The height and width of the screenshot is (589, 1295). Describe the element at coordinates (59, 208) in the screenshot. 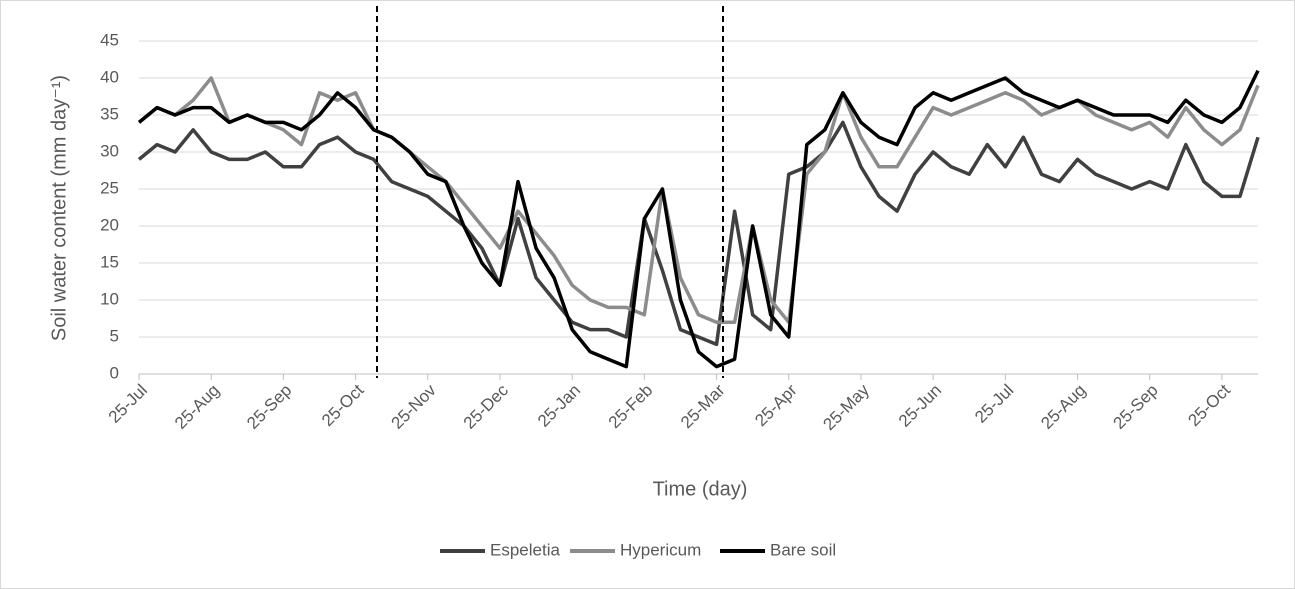

I see `y-axis-title: Soil water content (mm day⁻¹)` at that location.